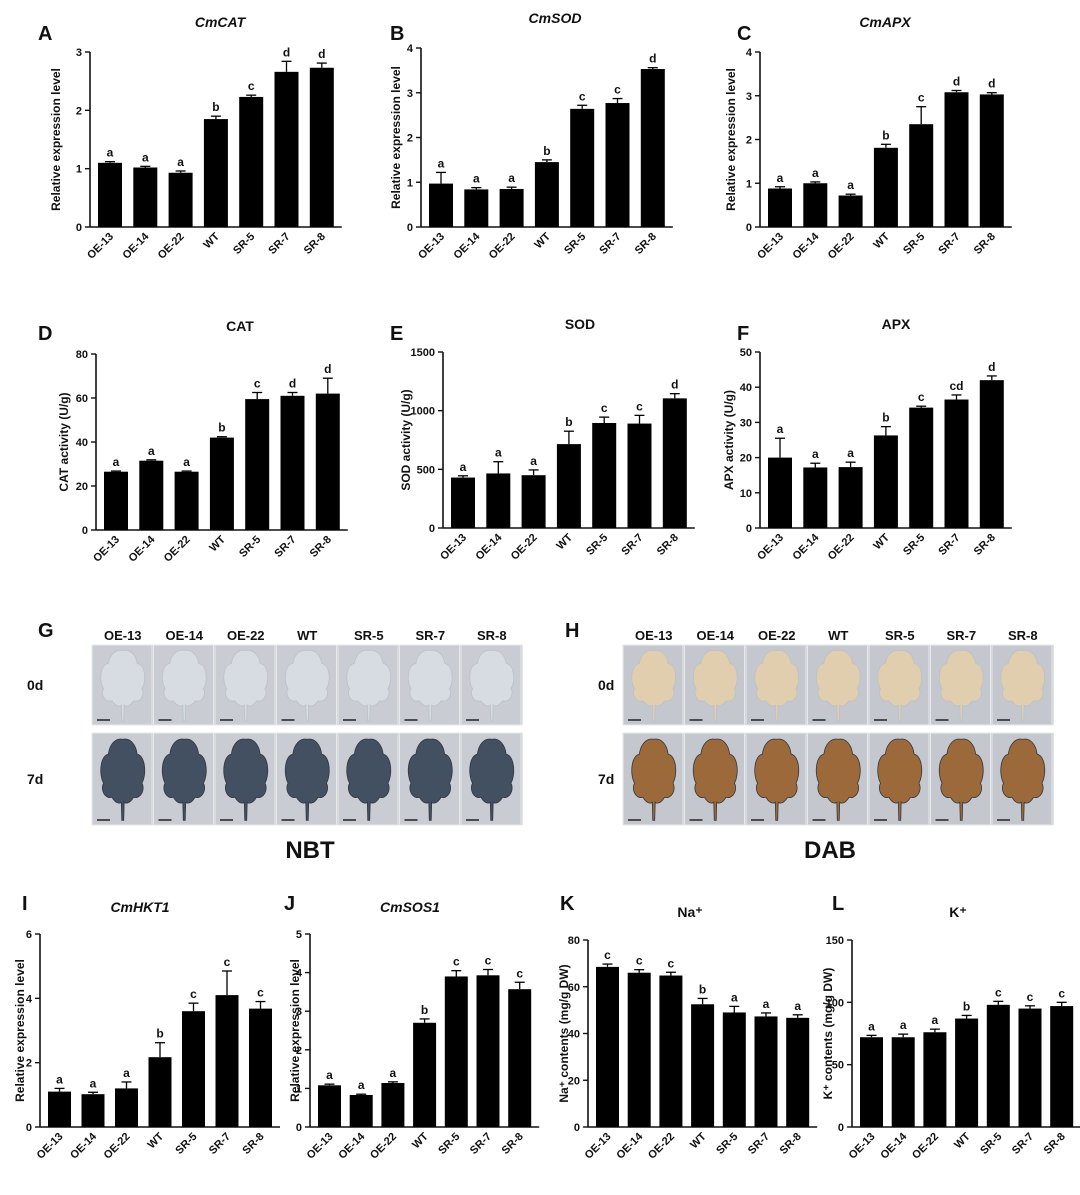 This screenshot has height=1195, width=1080. Describe the element at coordinates (423, 353) in the screenshot. I see `y-tick-label: 1500` at that location.